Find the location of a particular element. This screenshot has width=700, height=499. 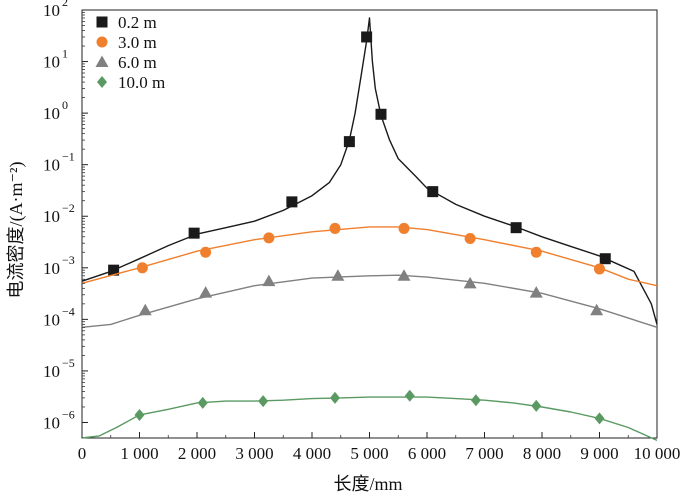

x-tick-label: 8 000 is located at coordinates (542, 453).